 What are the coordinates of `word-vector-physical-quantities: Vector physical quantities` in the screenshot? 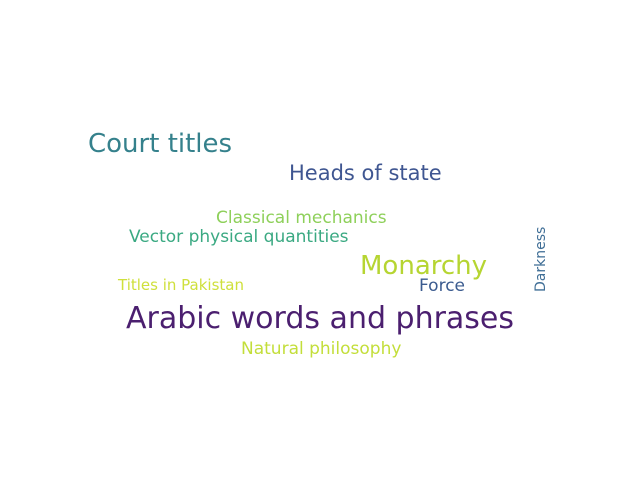 It's located at (239, 237).